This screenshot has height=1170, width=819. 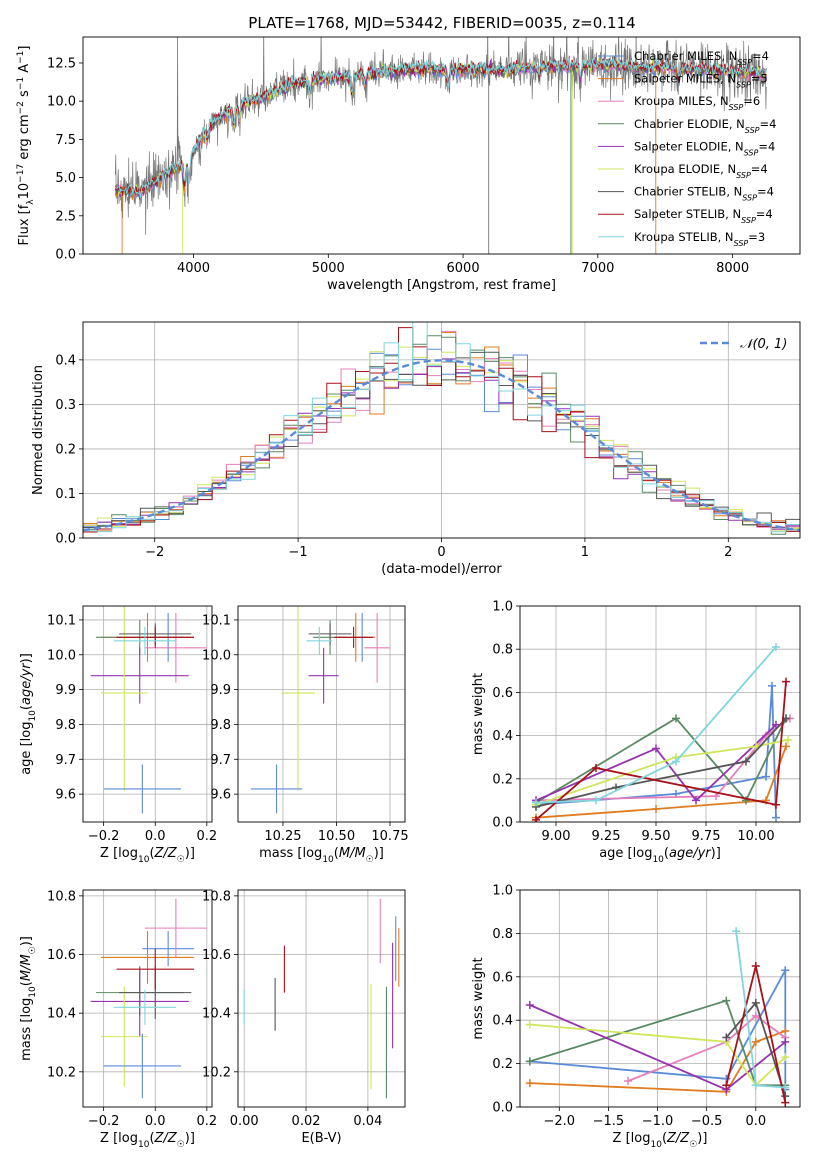 What do you see at coordinates (441, 285) in the screenshot?
I see `x-axis-label: wavelength [Angstrom, rest frame]` at bounding box center [441, 285].